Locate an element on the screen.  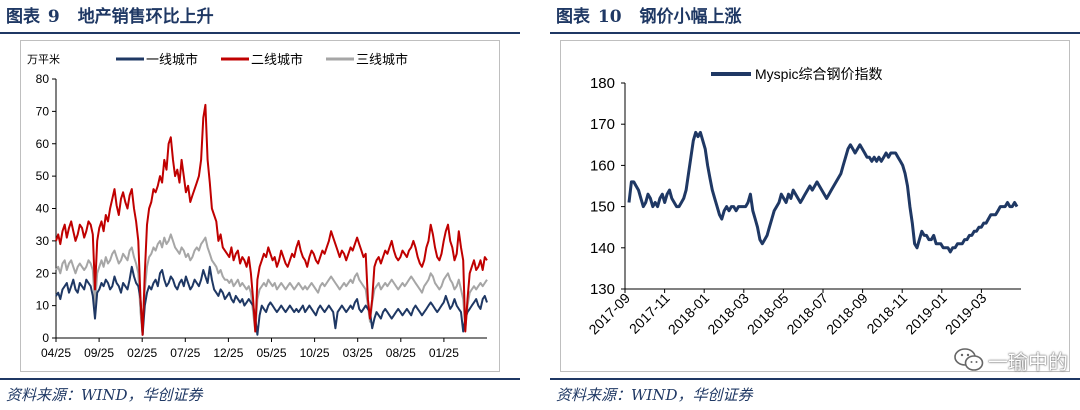
y-tick-label: 20 is located at coordinates (43, 273).